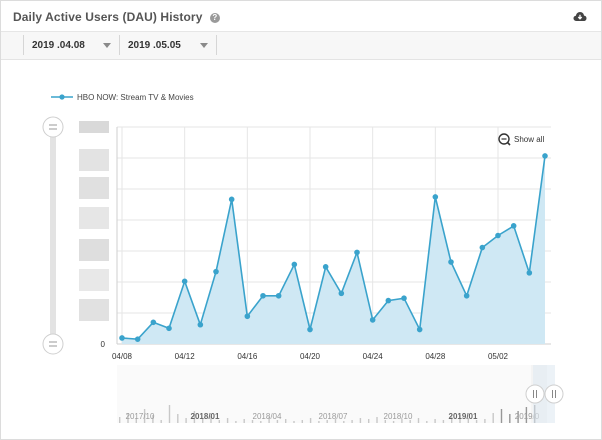  What do you see at coordinates (62, 97) in the screenshot?
I see `legend-marker` at bounding box center [62, 97].